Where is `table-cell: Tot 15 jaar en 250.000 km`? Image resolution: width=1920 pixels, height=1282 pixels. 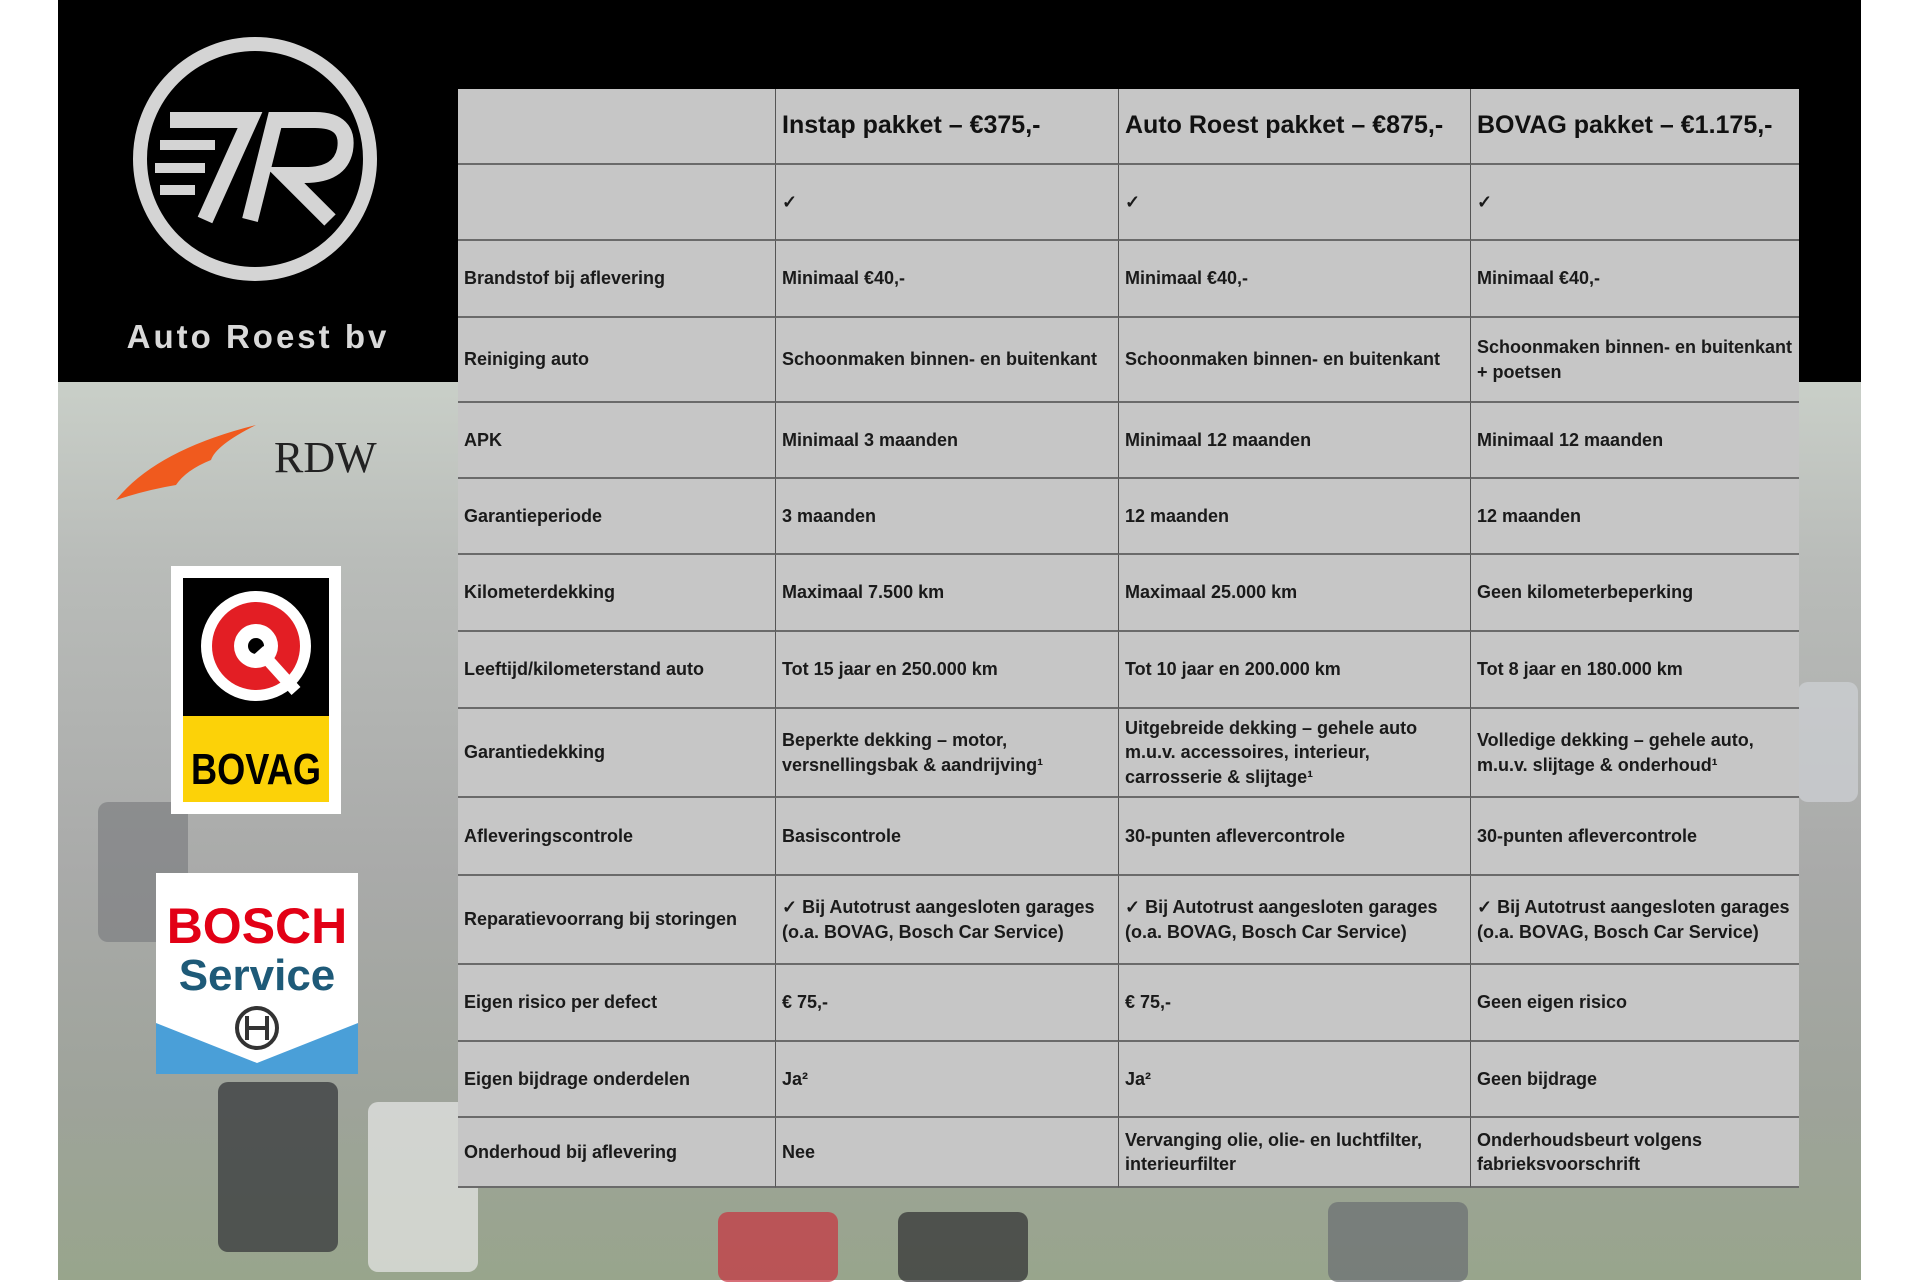
table-cell: Tot 15 jaar en 250.000 km is located at coordinates (947, 670).